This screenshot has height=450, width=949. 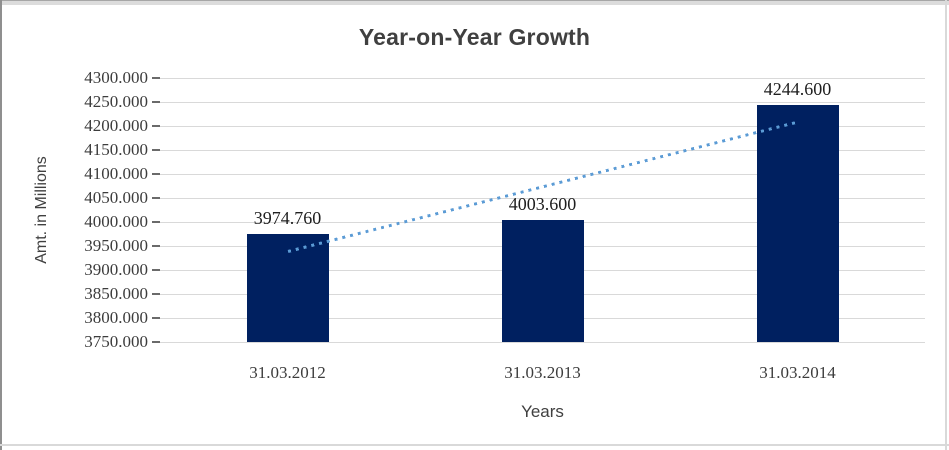 What do you see at coordinates (116, 293) in the screenshot?
I see `y-tick-label: 3850.000` at bounding box center [116, 293].